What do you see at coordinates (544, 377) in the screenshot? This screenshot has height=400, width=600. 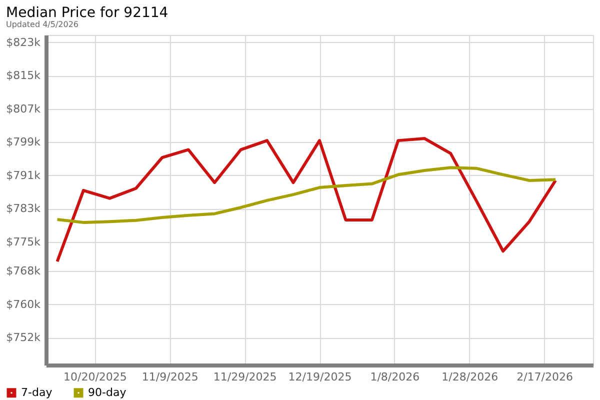 I see `x-tick-label: 2/17/2026` at bounding box center [544, 377].